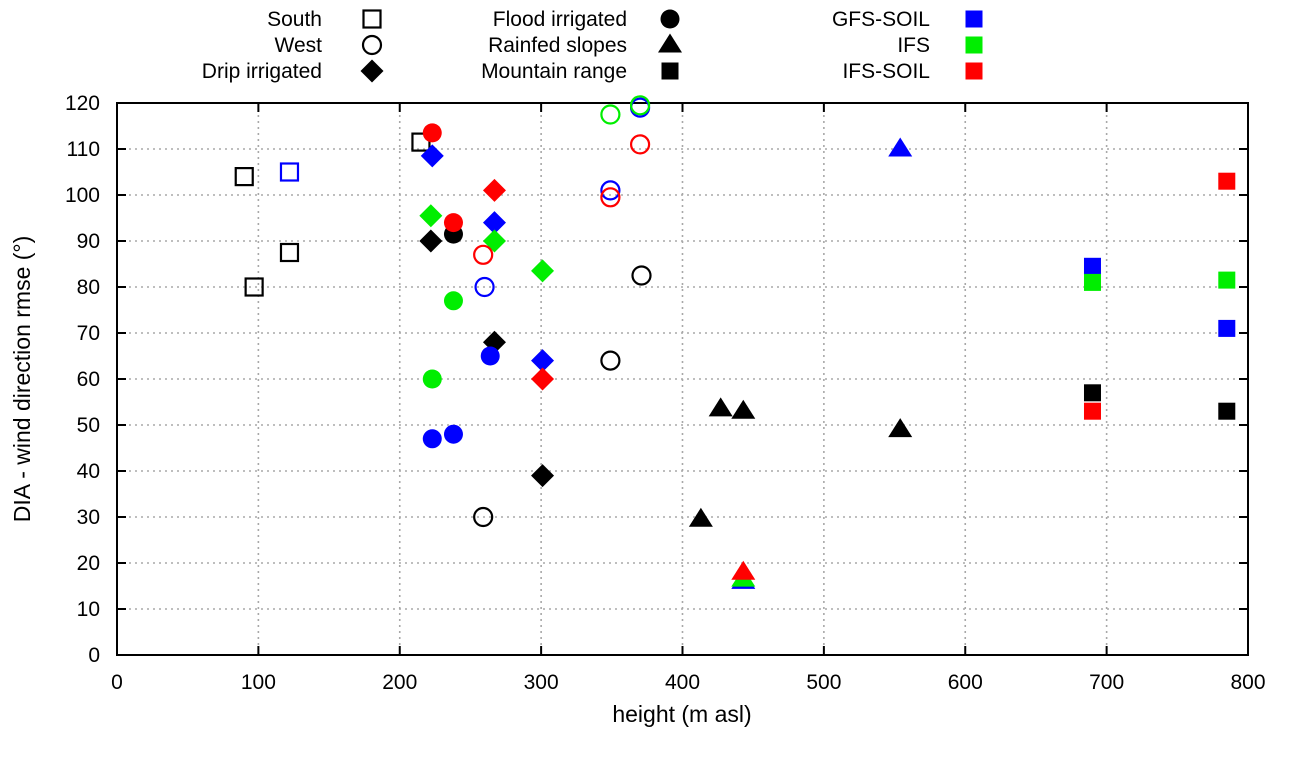 The image size is (1290, 760). What do you see at coordinates (541, 682) in the screenshot?
I see `x-tick-label: 300` at bounding box center [541, 682].